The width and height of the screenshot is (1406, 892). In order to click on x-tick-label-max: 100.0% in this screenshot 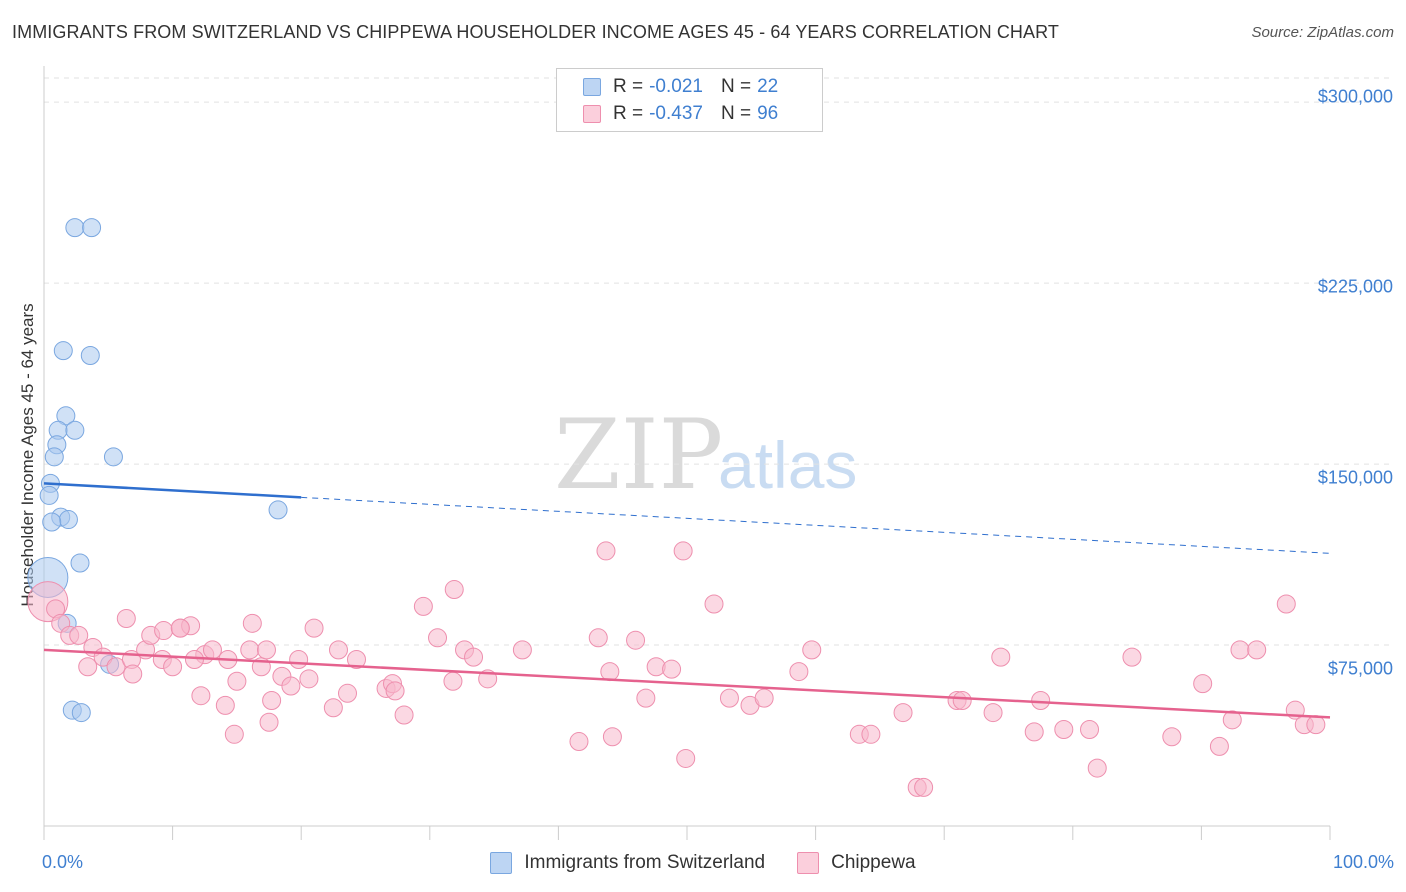, I will do `click(1363, 862)`.